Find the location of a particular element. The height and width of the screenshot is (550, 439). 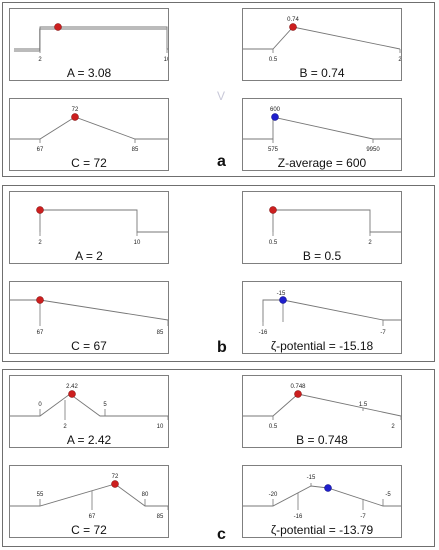

panel-b-A-svg: 2 10 is located at coordinates (102, 226).